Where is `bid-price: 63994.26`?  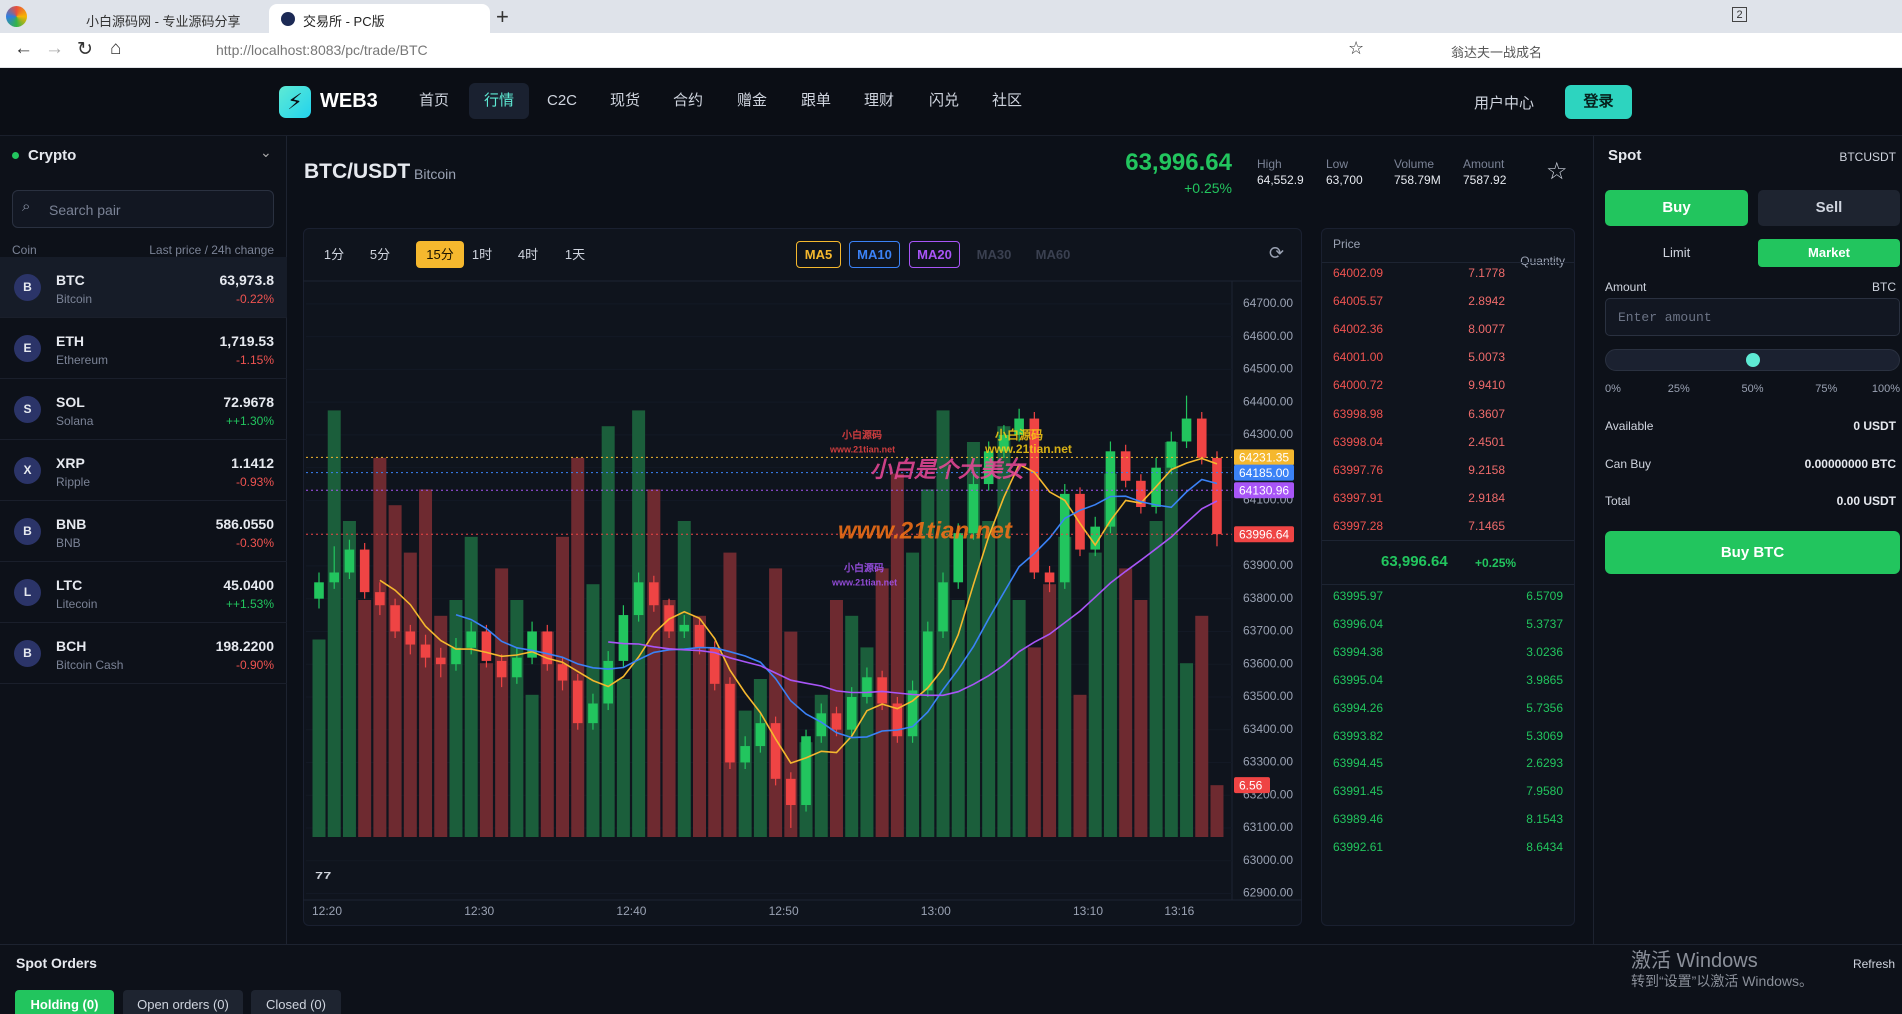 bid-price: 63994.26 is located at coordinates (1358, 707).